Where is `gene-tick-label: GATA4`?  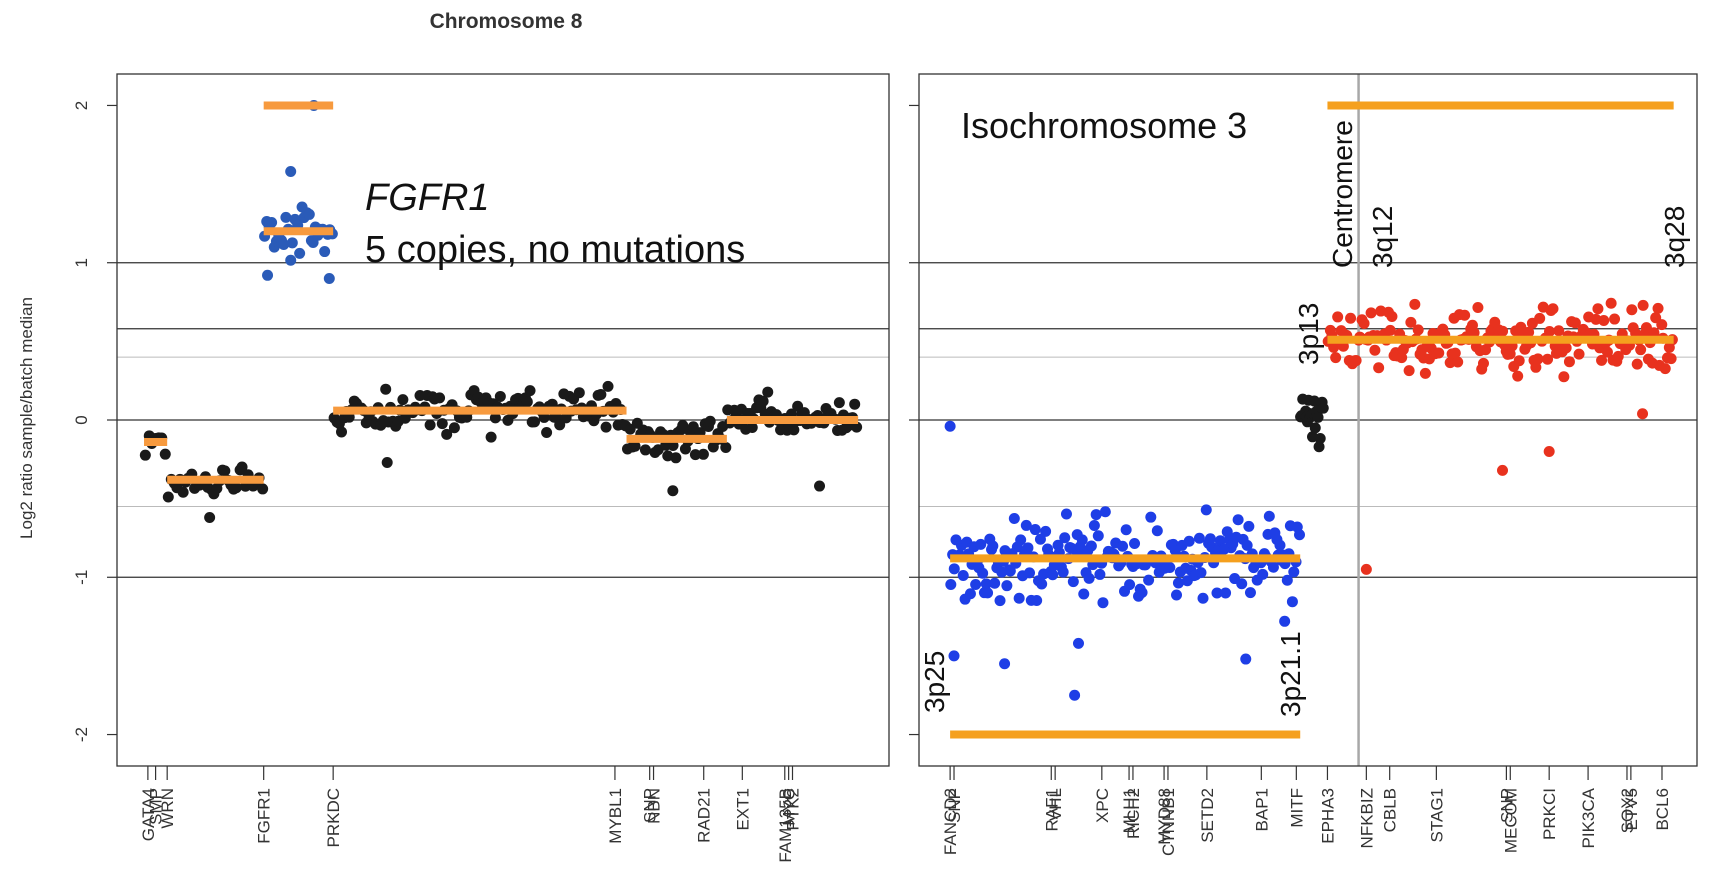
gene-tick-label: GATA4 is located at coordinates (148, 814).